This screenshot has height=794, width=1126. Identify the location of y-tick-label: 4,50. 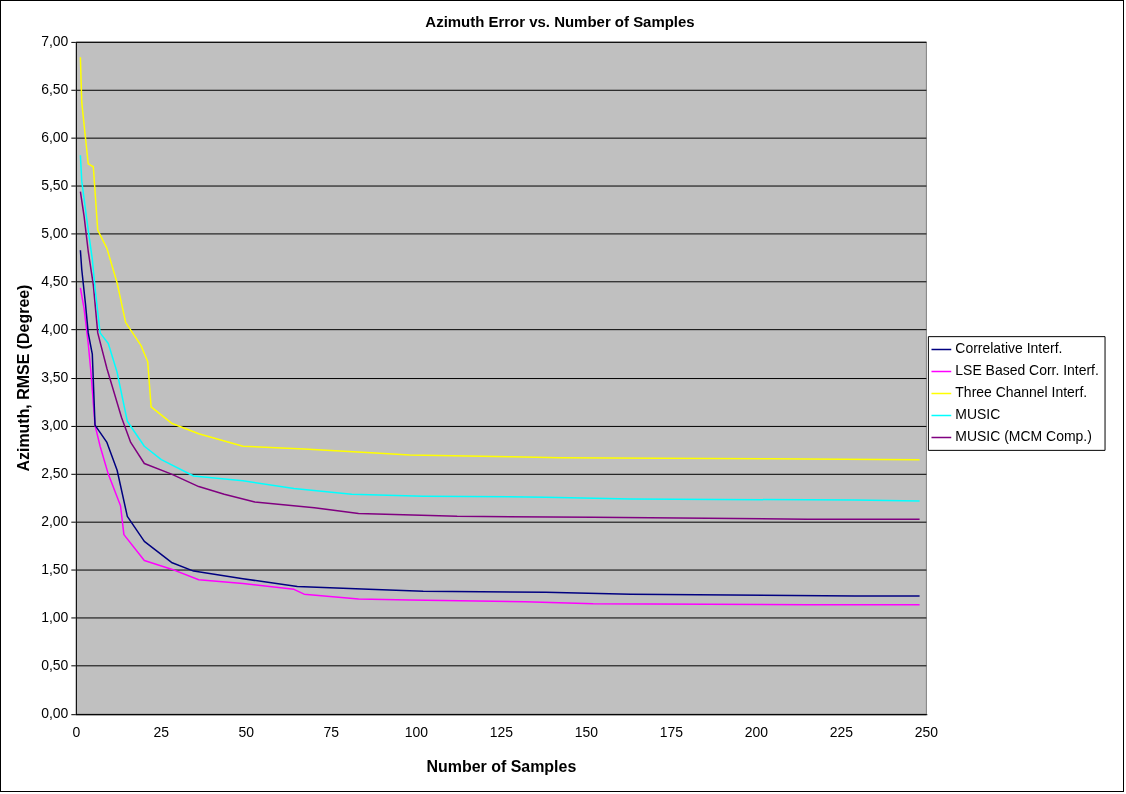
(55, 280).